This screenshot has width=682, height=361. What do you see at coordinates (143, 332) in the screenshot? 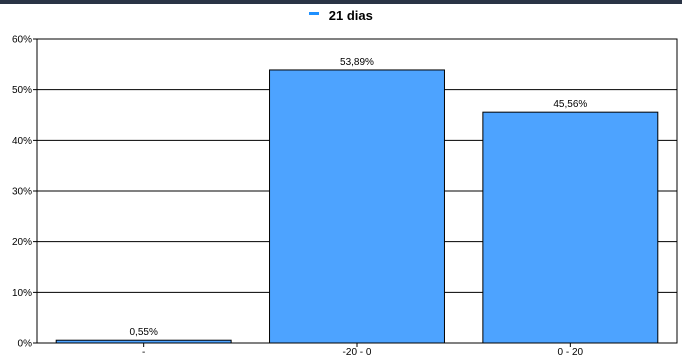
I see `bar-value-label: 0,55%` at bounding box center [143, 332].